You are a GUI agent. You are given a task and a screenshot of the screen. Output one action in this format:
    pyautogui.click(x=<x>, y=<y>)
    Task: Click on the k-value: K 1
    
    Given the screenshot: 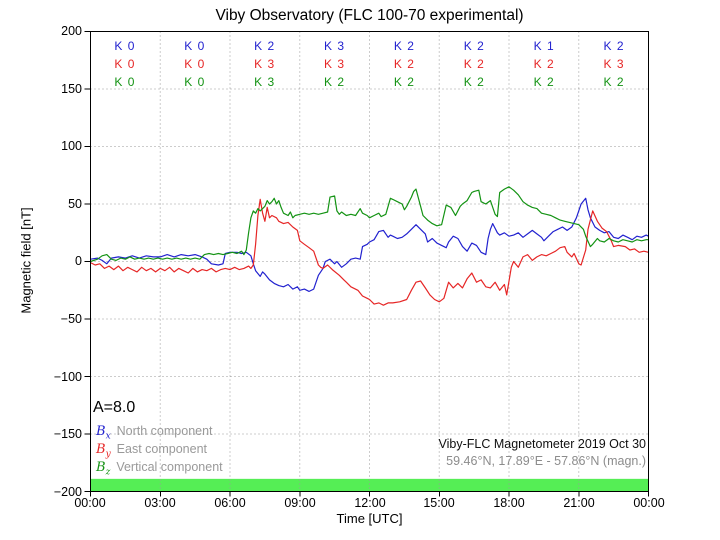 What is the action you would take?
    pyautogui.click(x=544, y=46)
    